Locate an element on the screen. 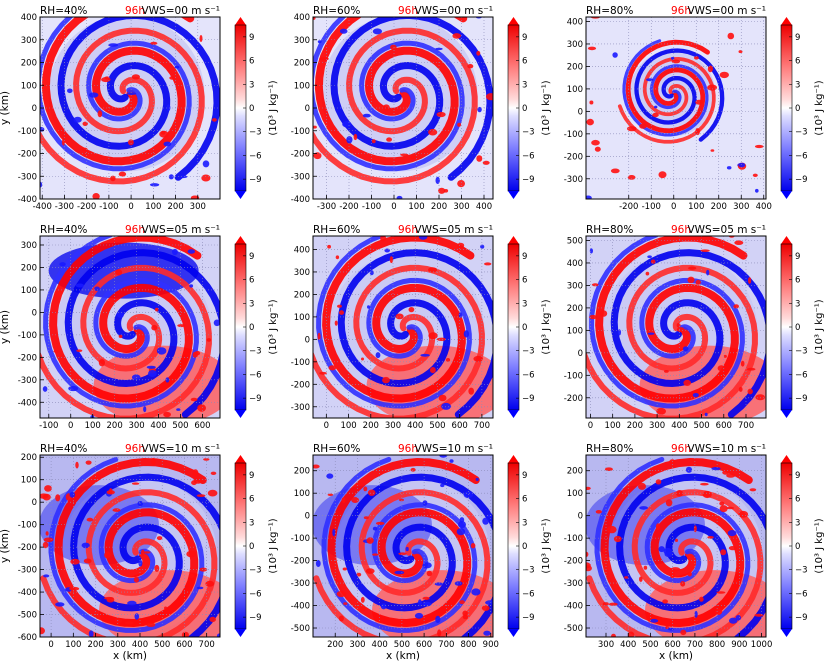 The height and width of the screenshot is (666, 827). x-tick-label: 400 is located at coordinates (679, 426).